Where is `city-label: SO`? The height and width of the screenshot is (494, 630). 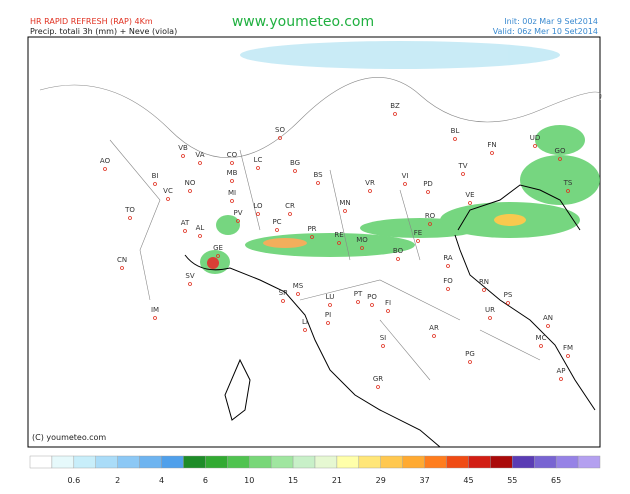 city-label: SO is located at coordinates (280, 130).